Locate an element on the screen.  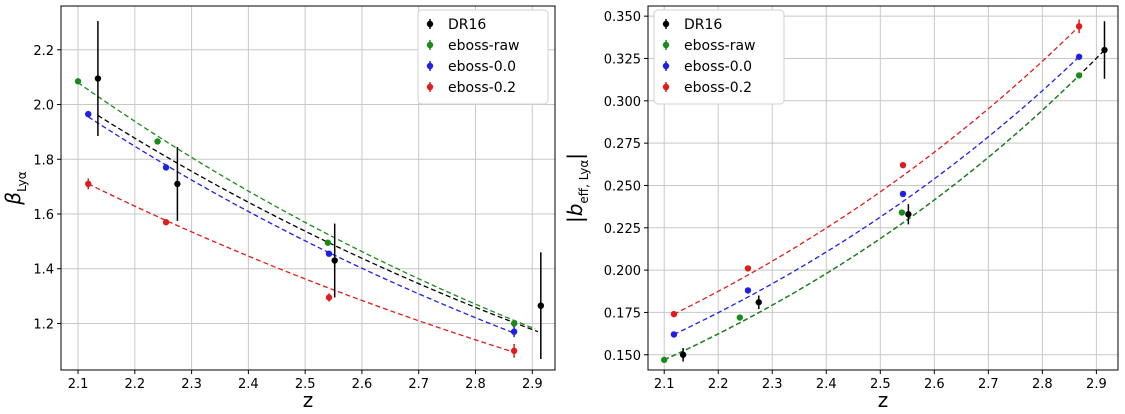
beta-xtick-label: 2.1 is located at coordinates (78, 384).